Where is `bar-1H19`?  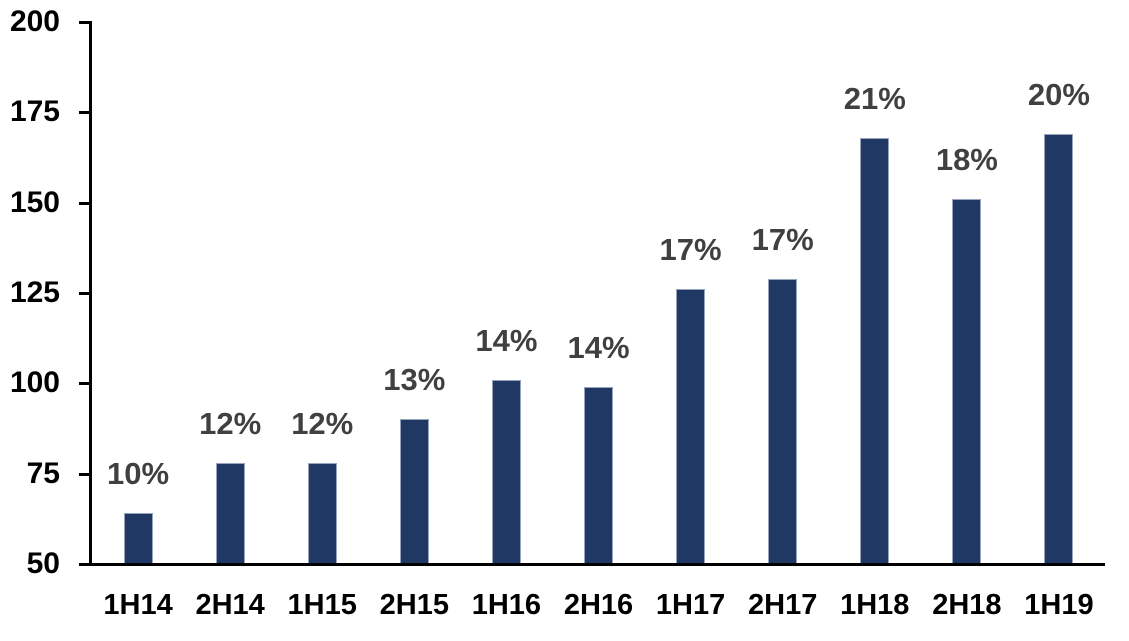 bar-1H19 is located at coordinates (1059, 350).